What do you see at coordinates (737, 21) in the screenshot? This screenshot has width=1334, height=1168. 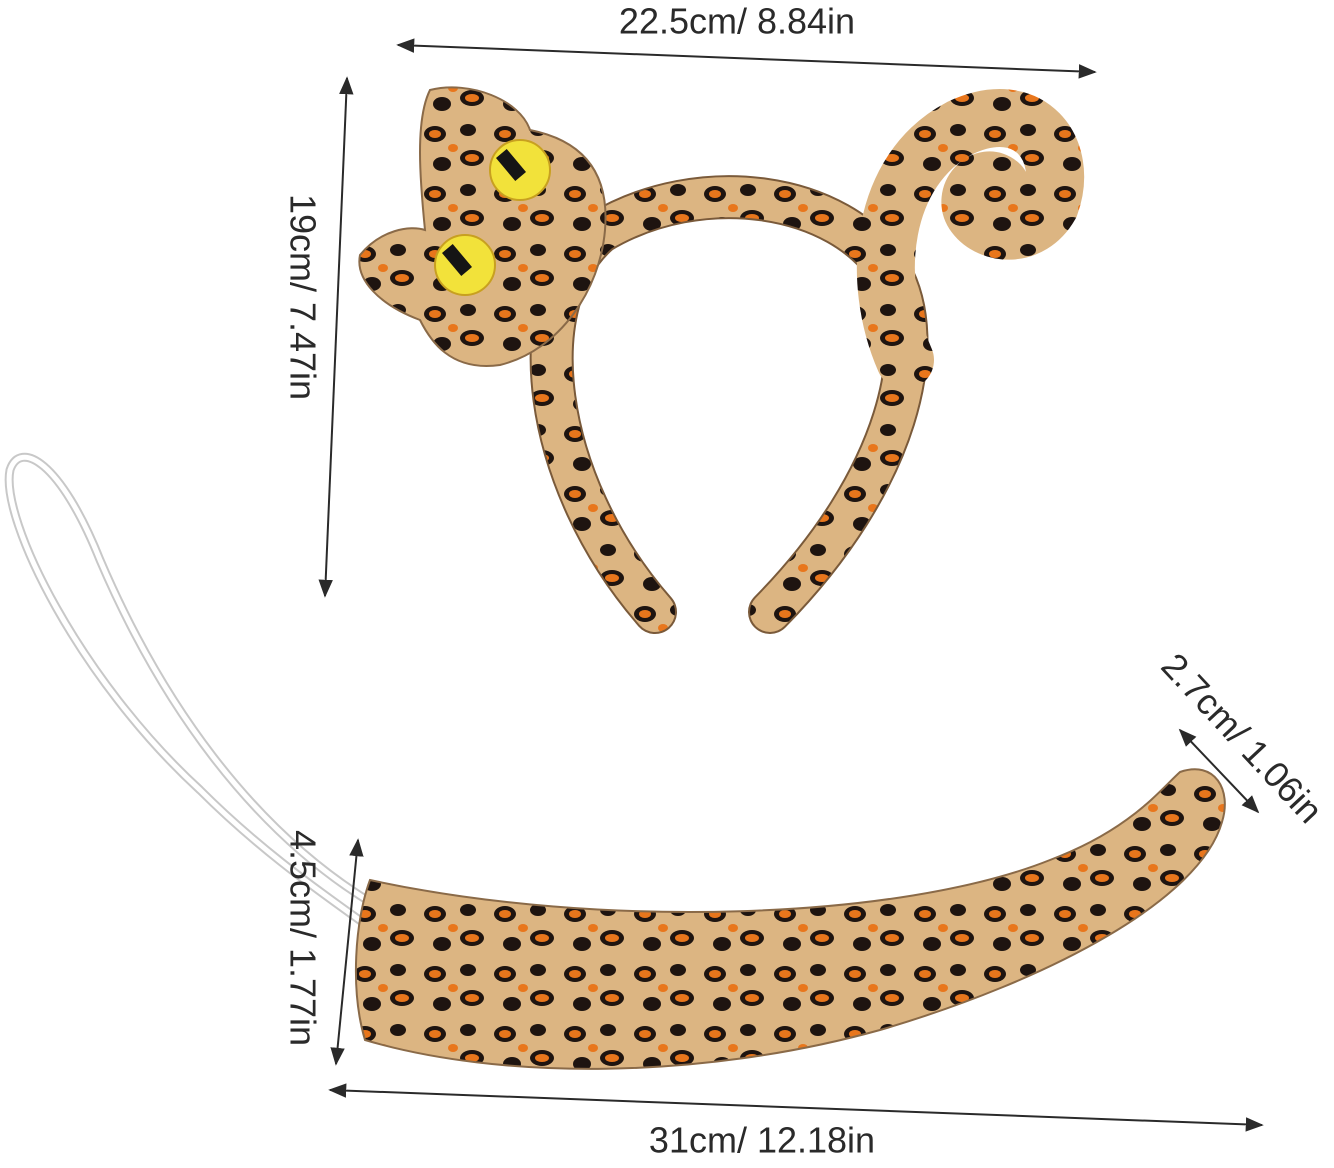 I see `dimension-label: 22.5cm/ 8.84in` at bounding box center [737, 21].